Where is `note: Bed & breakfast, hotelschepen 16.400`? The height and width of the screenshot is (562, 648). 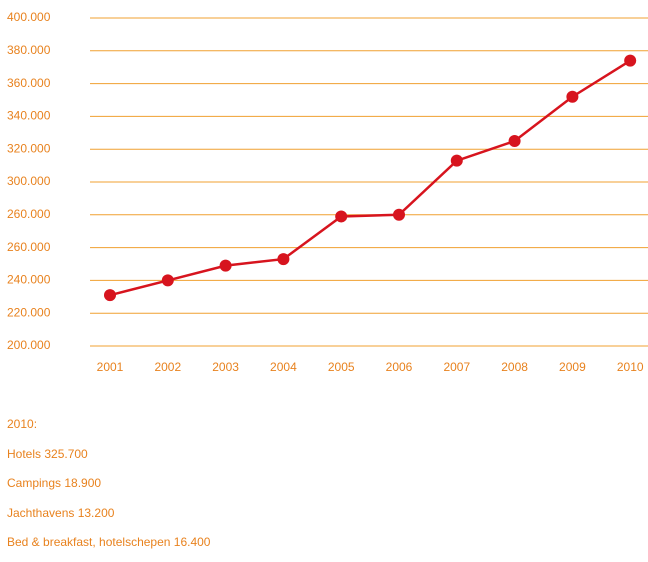 note: Bed & breakfast, hotelschepen 16.400 is located at coordinates (109, 542).